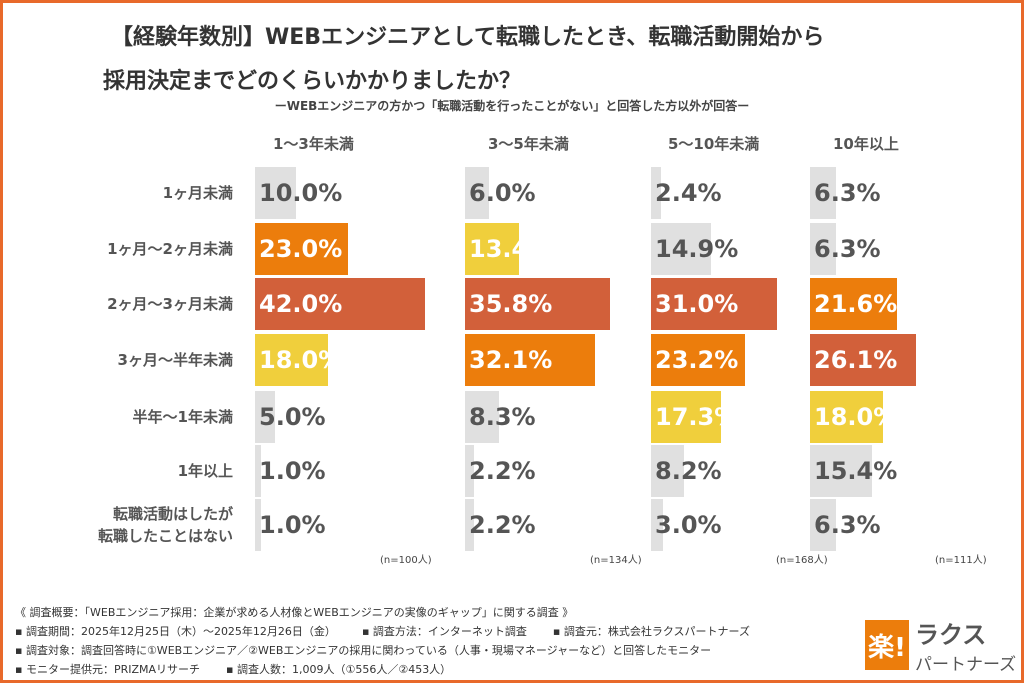 This screenshot has height=683, width=1024. I want to click on row-label: 3ヶ月〜半年未満, so click(175, 360).